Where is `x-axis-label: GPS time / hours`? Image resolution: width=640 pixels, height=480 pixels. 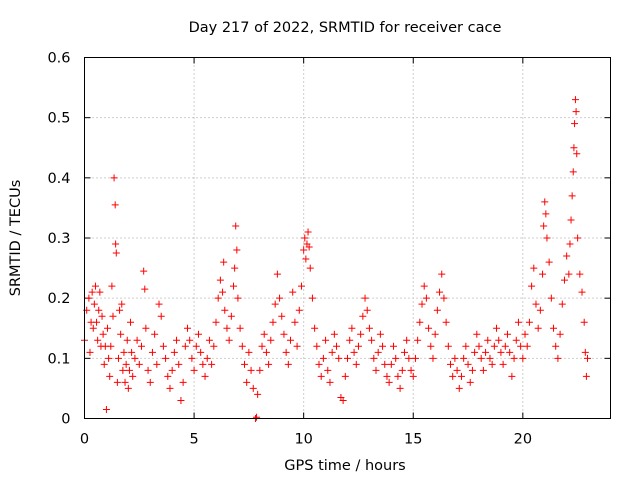 x-axis-label: GPS time / hours is located at coordinates (344, 466).